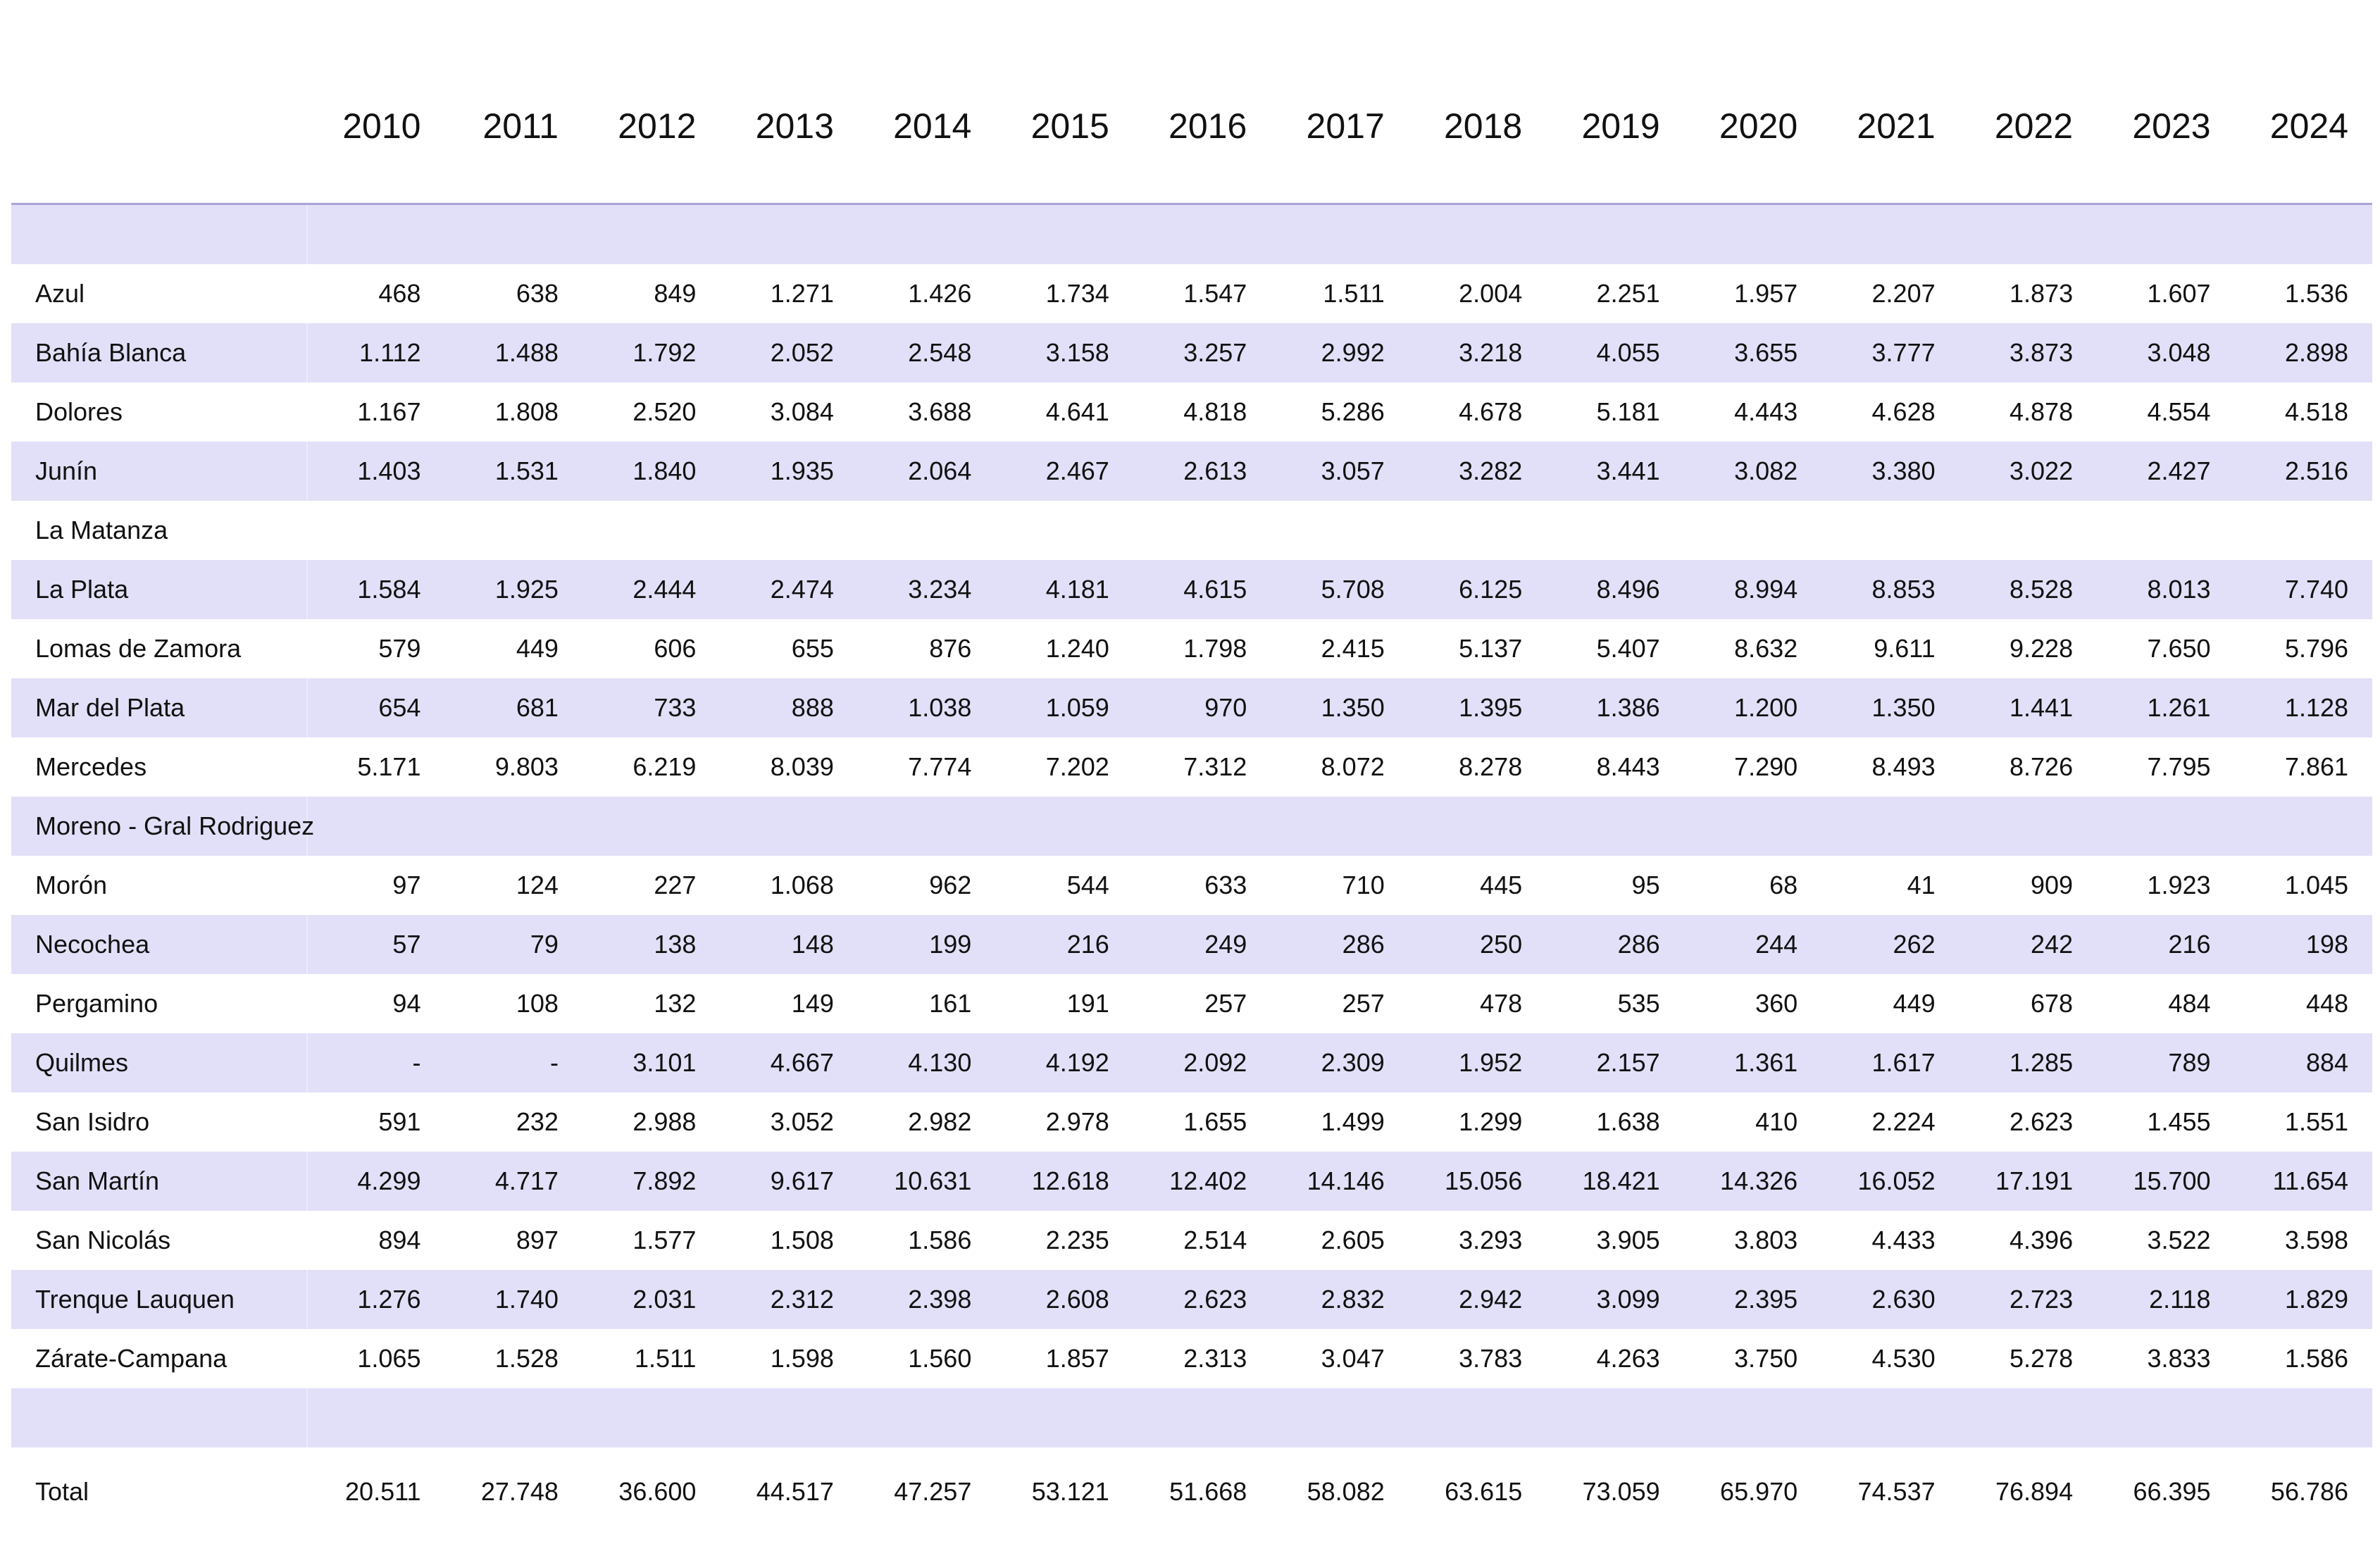 This screenshot has height=1558, width=2380. Describe the element at coordinates (1897, 126) in the screenshot. I see `year-header: 2021` at that location.